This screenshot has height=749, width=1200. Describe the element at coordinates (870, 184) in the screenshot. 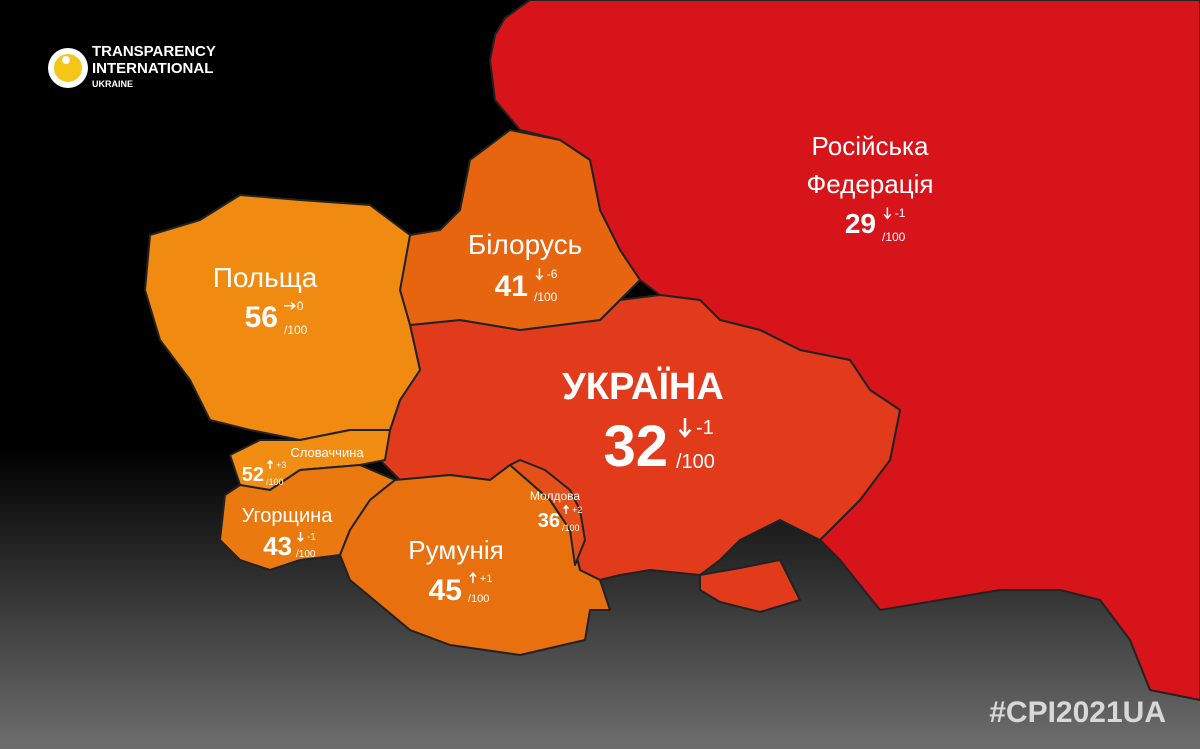

I see `country-name: Федерація` at that location.